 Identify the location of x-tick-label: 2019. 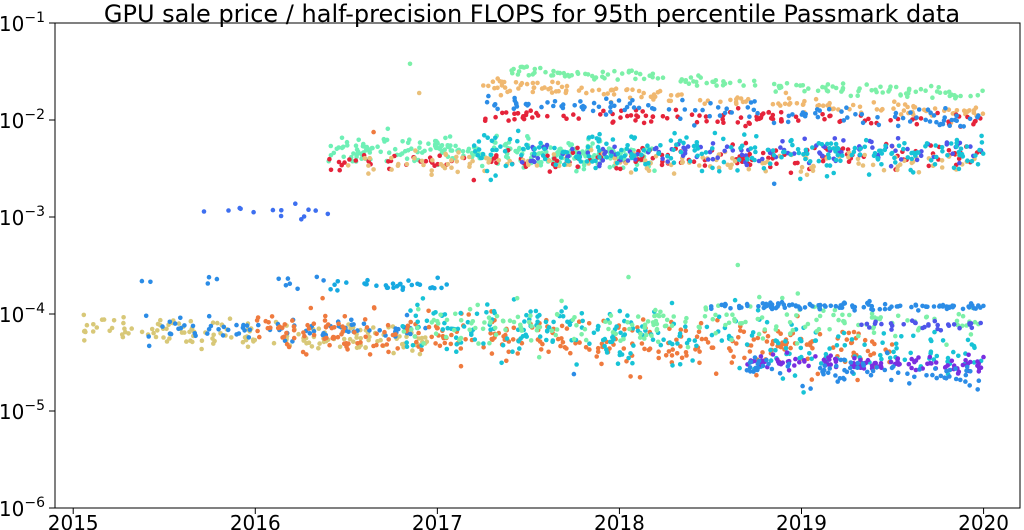
(801, 520).